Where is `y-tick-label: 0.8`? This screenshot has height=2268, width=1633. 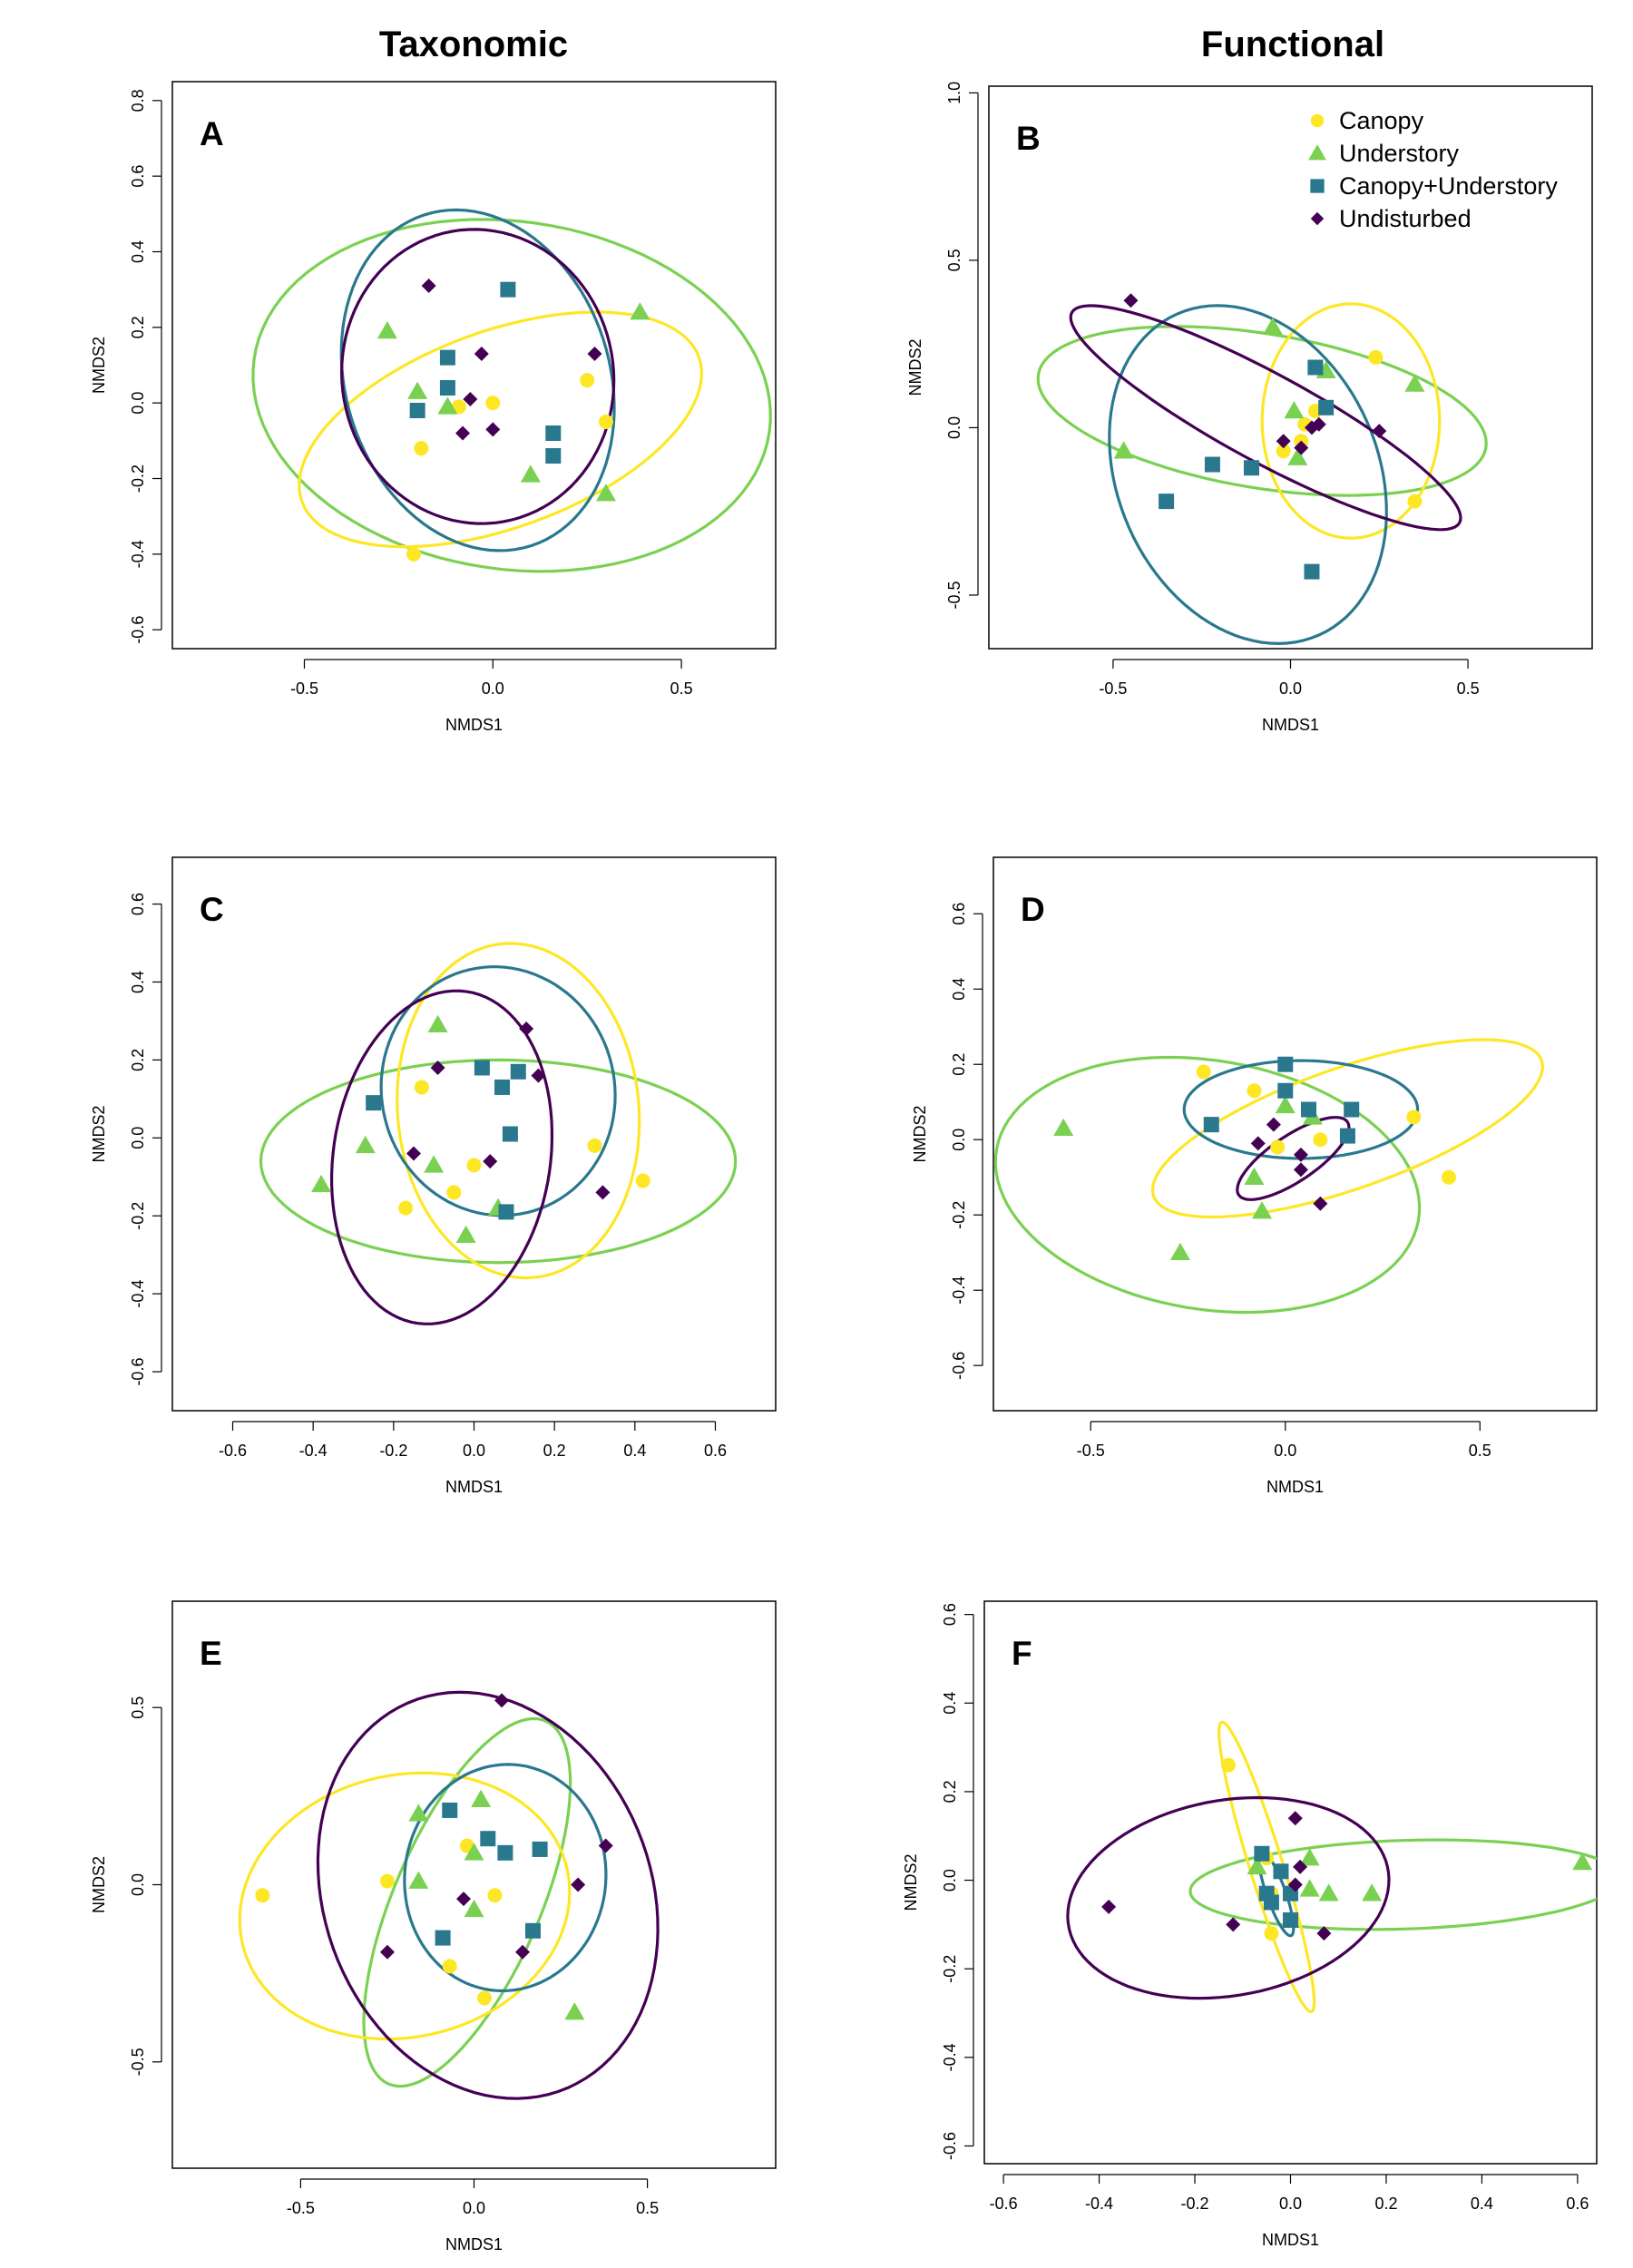
y-tick-label: 0.8 is located at coordinates (138, 101).